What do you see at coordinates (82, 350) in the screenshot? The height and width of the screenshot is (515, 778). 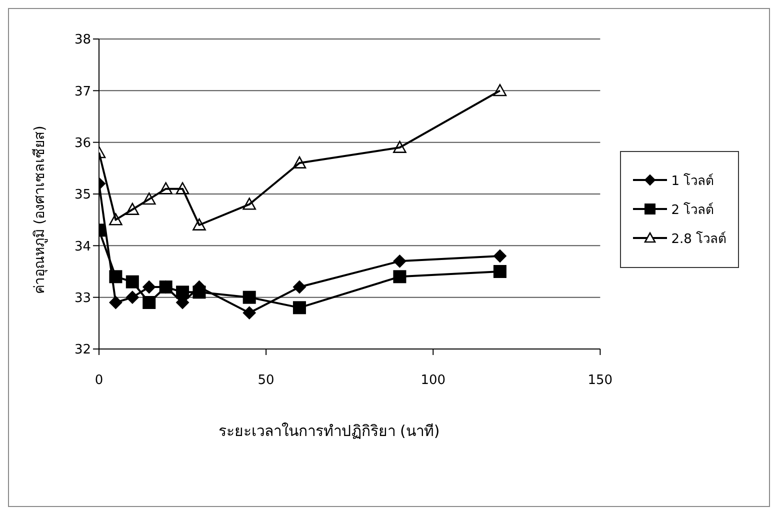 I see `y-tick-label: 32` at bounding box center [82, 350].